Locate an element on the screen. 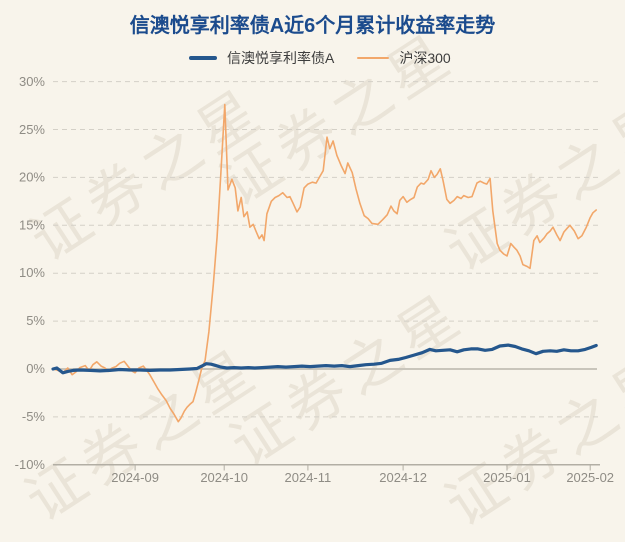  legend-label-csi300: 沪深300 is located at coordinates (425, 58).